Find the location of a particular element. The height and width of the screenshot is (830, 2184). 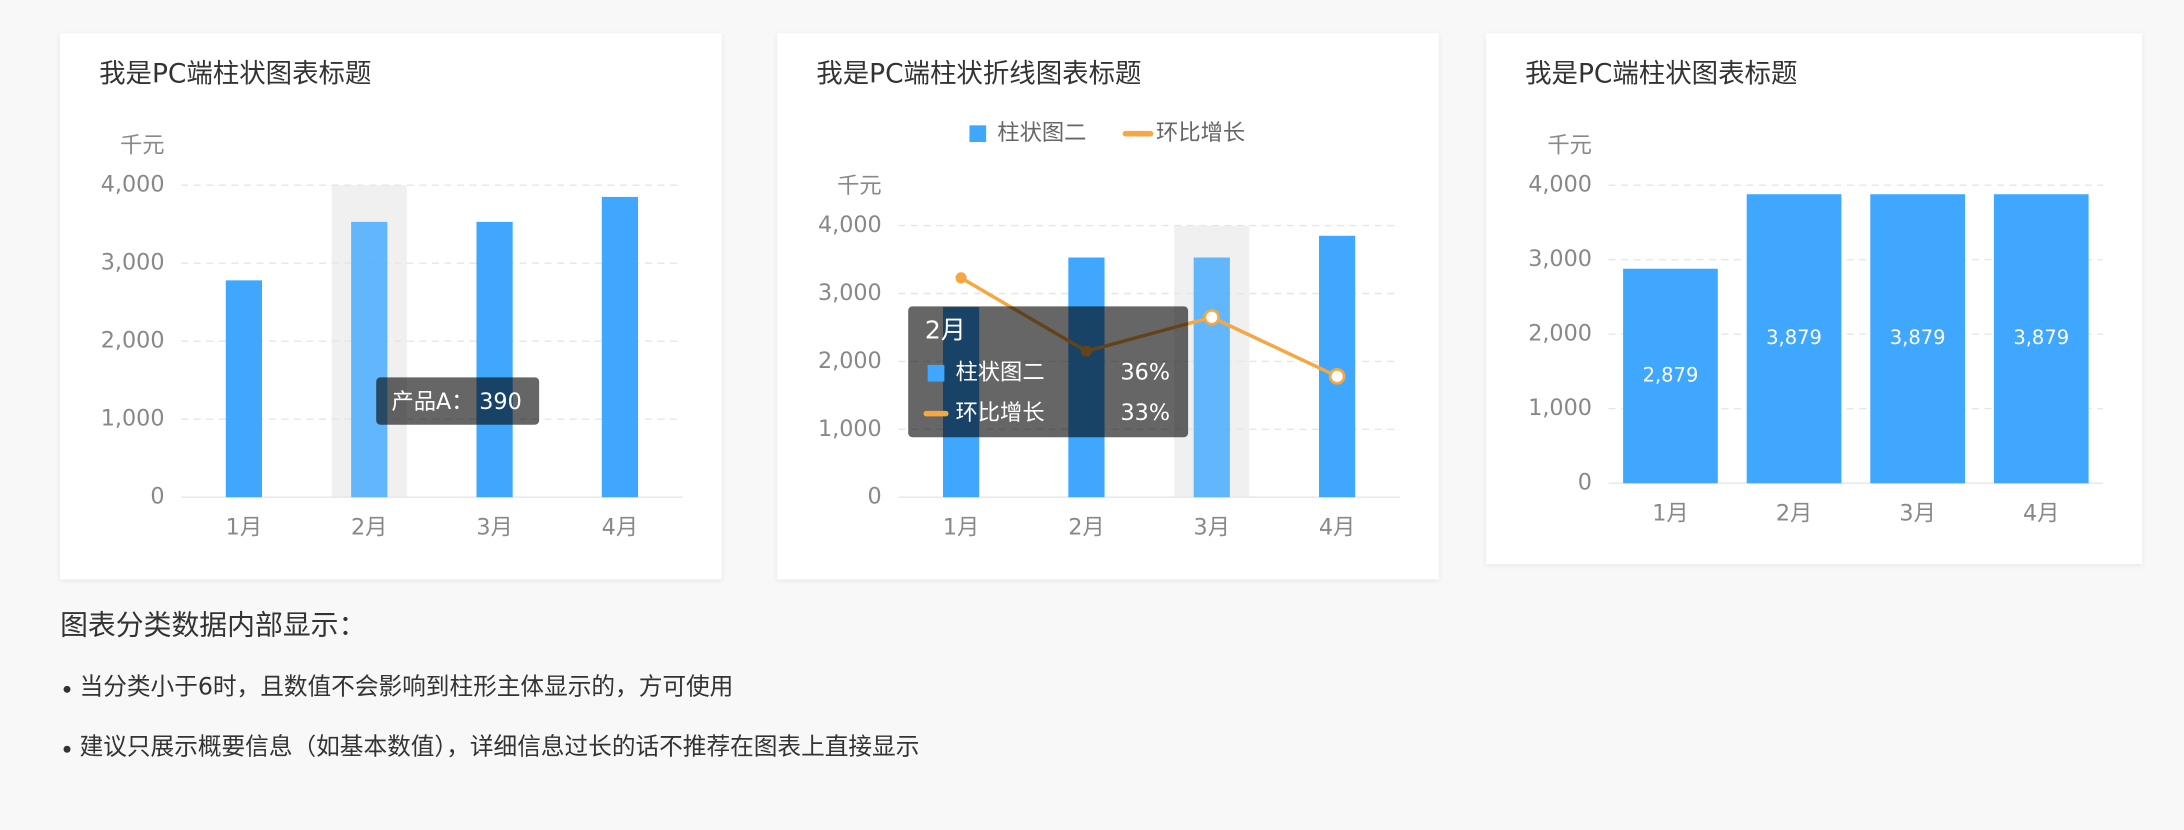

tooltip-swatch is located at coordinates (936, 373).